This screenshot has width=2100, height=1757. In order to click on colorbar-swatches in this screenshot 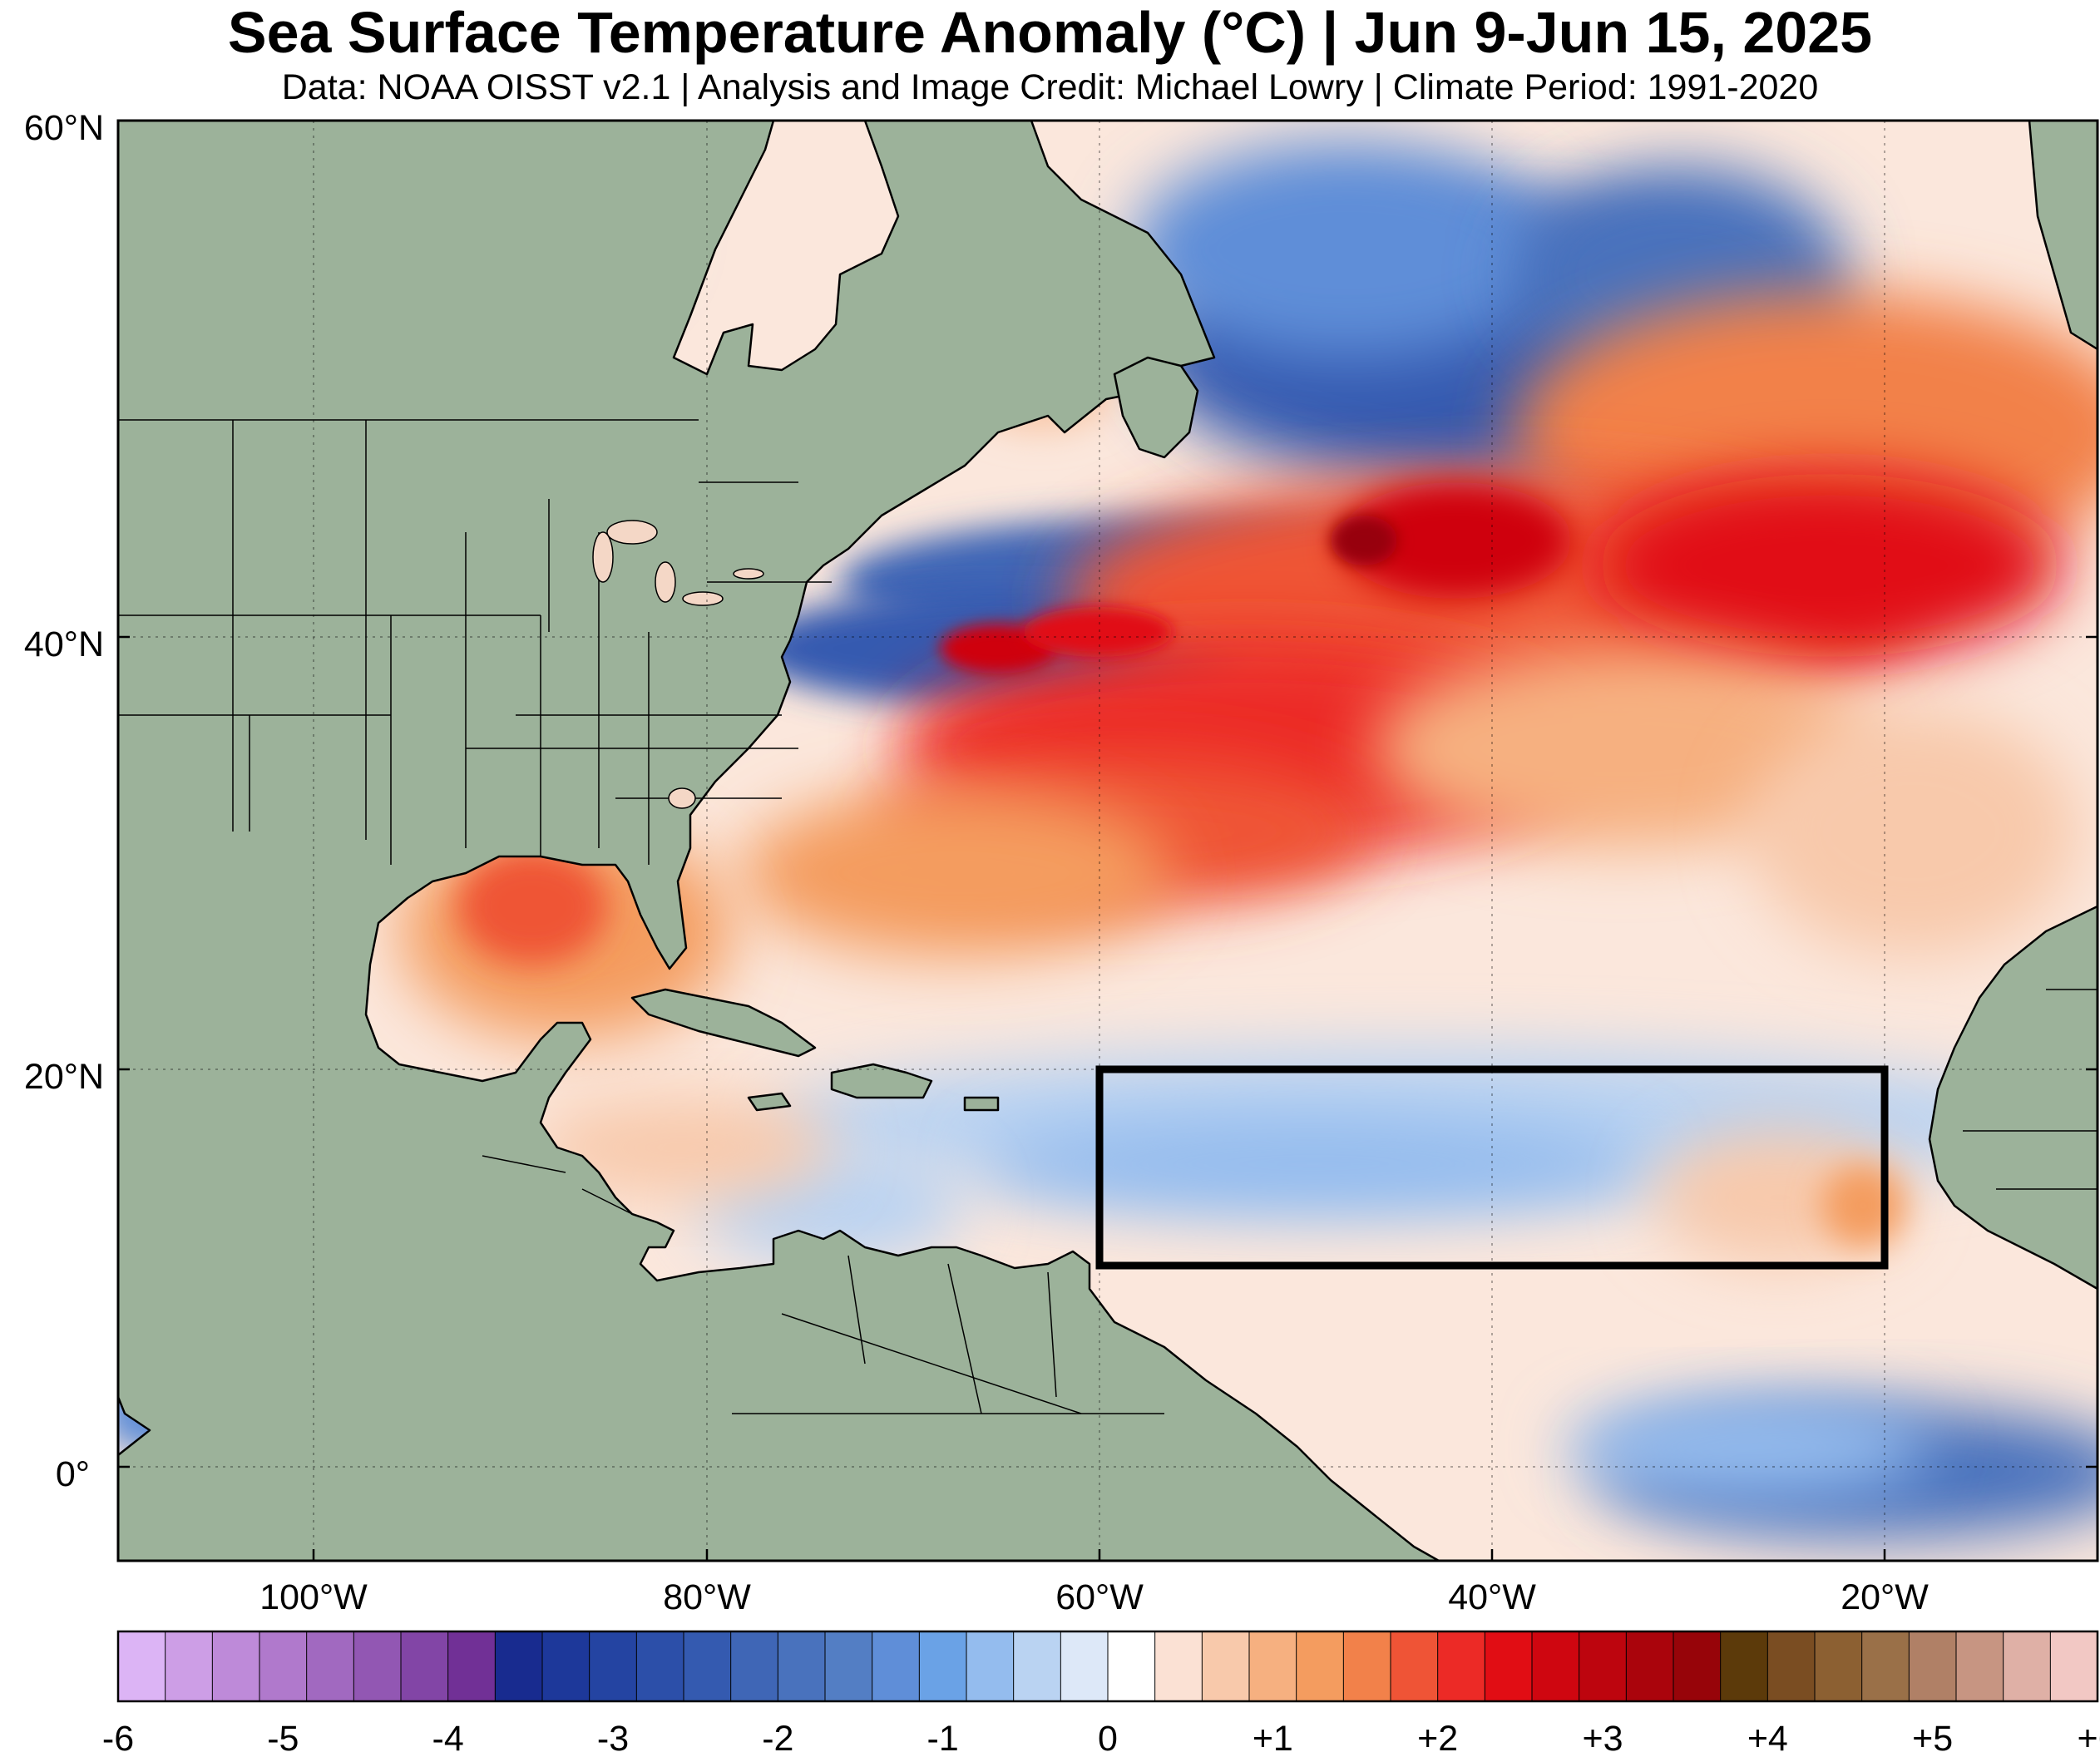, I will do `click(1108, 1666)`.